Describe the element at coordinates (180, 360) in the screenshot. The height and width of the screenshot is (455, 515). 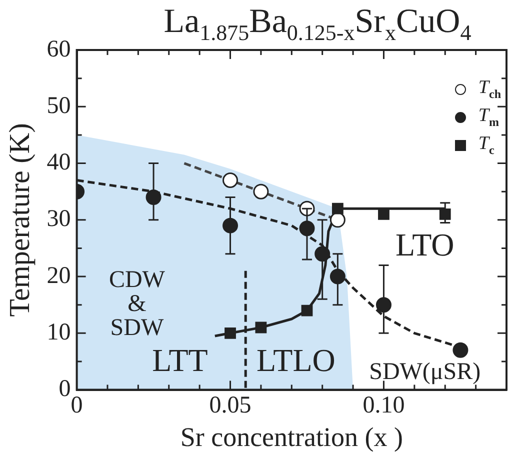
I see `annotation: LTT` at that location.